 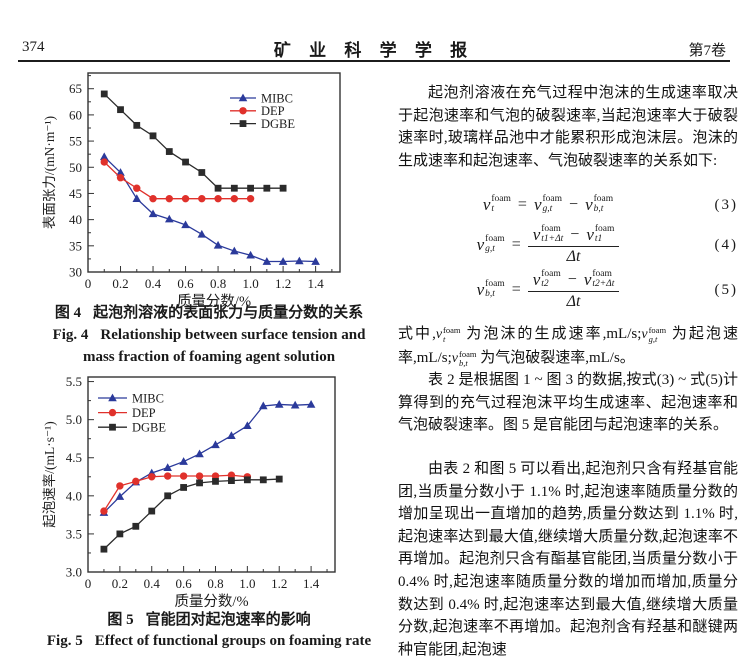 I want to click on y-tick-label: 4.5, so click(x=74, y=457).